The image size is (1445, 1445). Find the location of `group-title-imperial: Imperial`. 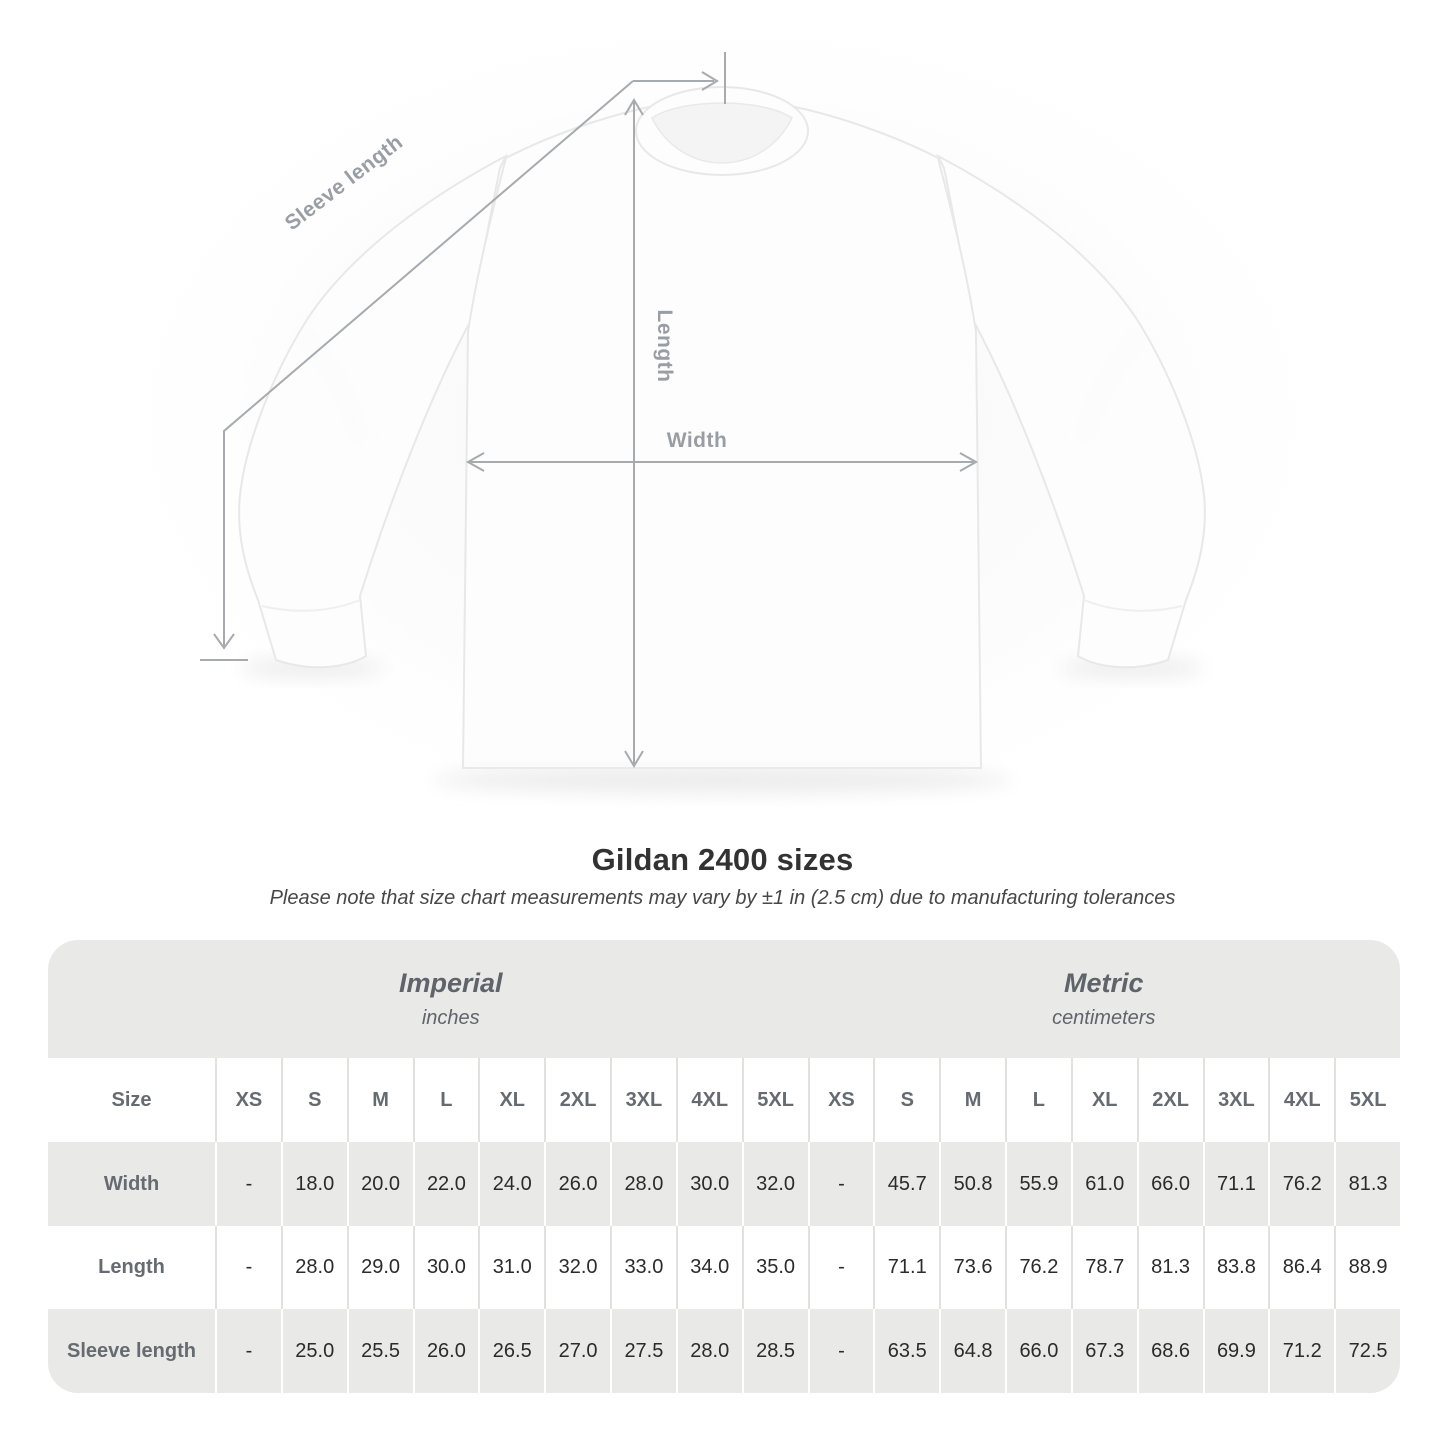

group-title-imperial: Imperial is located at coordinates (450, 983).